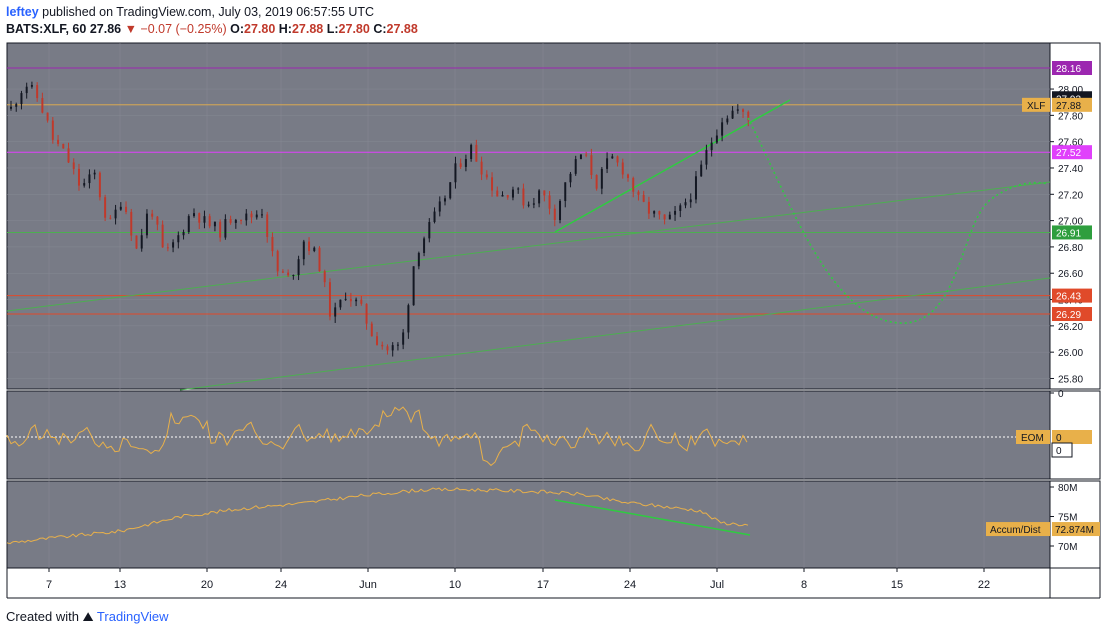 This screenshot has width=1108, height=634. What do you see at coordinates (1033, 437) in the screenshot?
I see `eom-name-tag` at bounding box center [1033, 437].